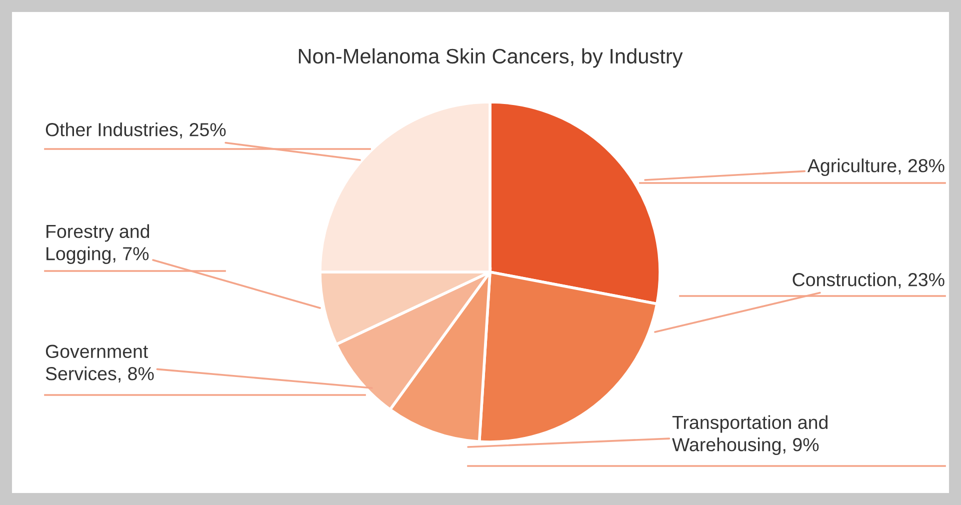 This screenshot has height=505, width=961. Describe the element at coordinates (100, 363) in the screenshot. I see `slice-label: Government Services, 8%` at that location.